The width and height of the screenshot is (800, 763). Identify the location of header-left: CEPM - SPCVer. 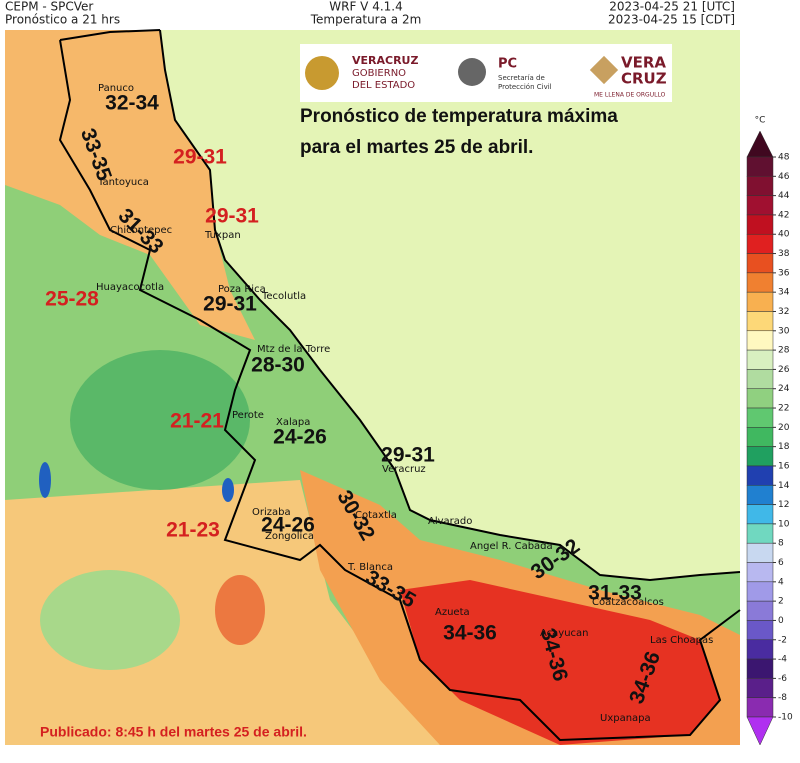
(49, 7).